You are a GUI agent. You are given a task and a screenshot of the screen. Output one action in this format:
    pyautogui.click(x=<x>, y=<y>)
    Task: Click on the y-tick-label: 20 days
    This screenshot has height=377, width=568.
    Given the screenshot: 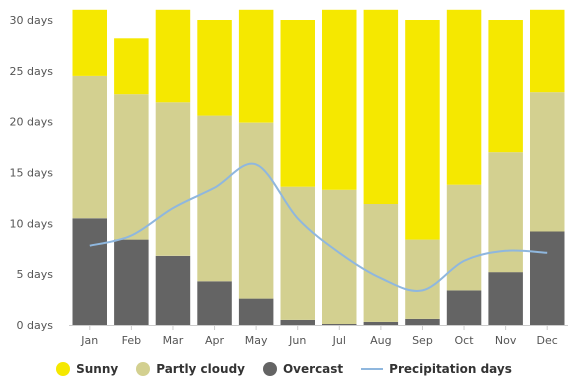 What is the action you would take?
    pyautogui.click(x=32, y=122)
    